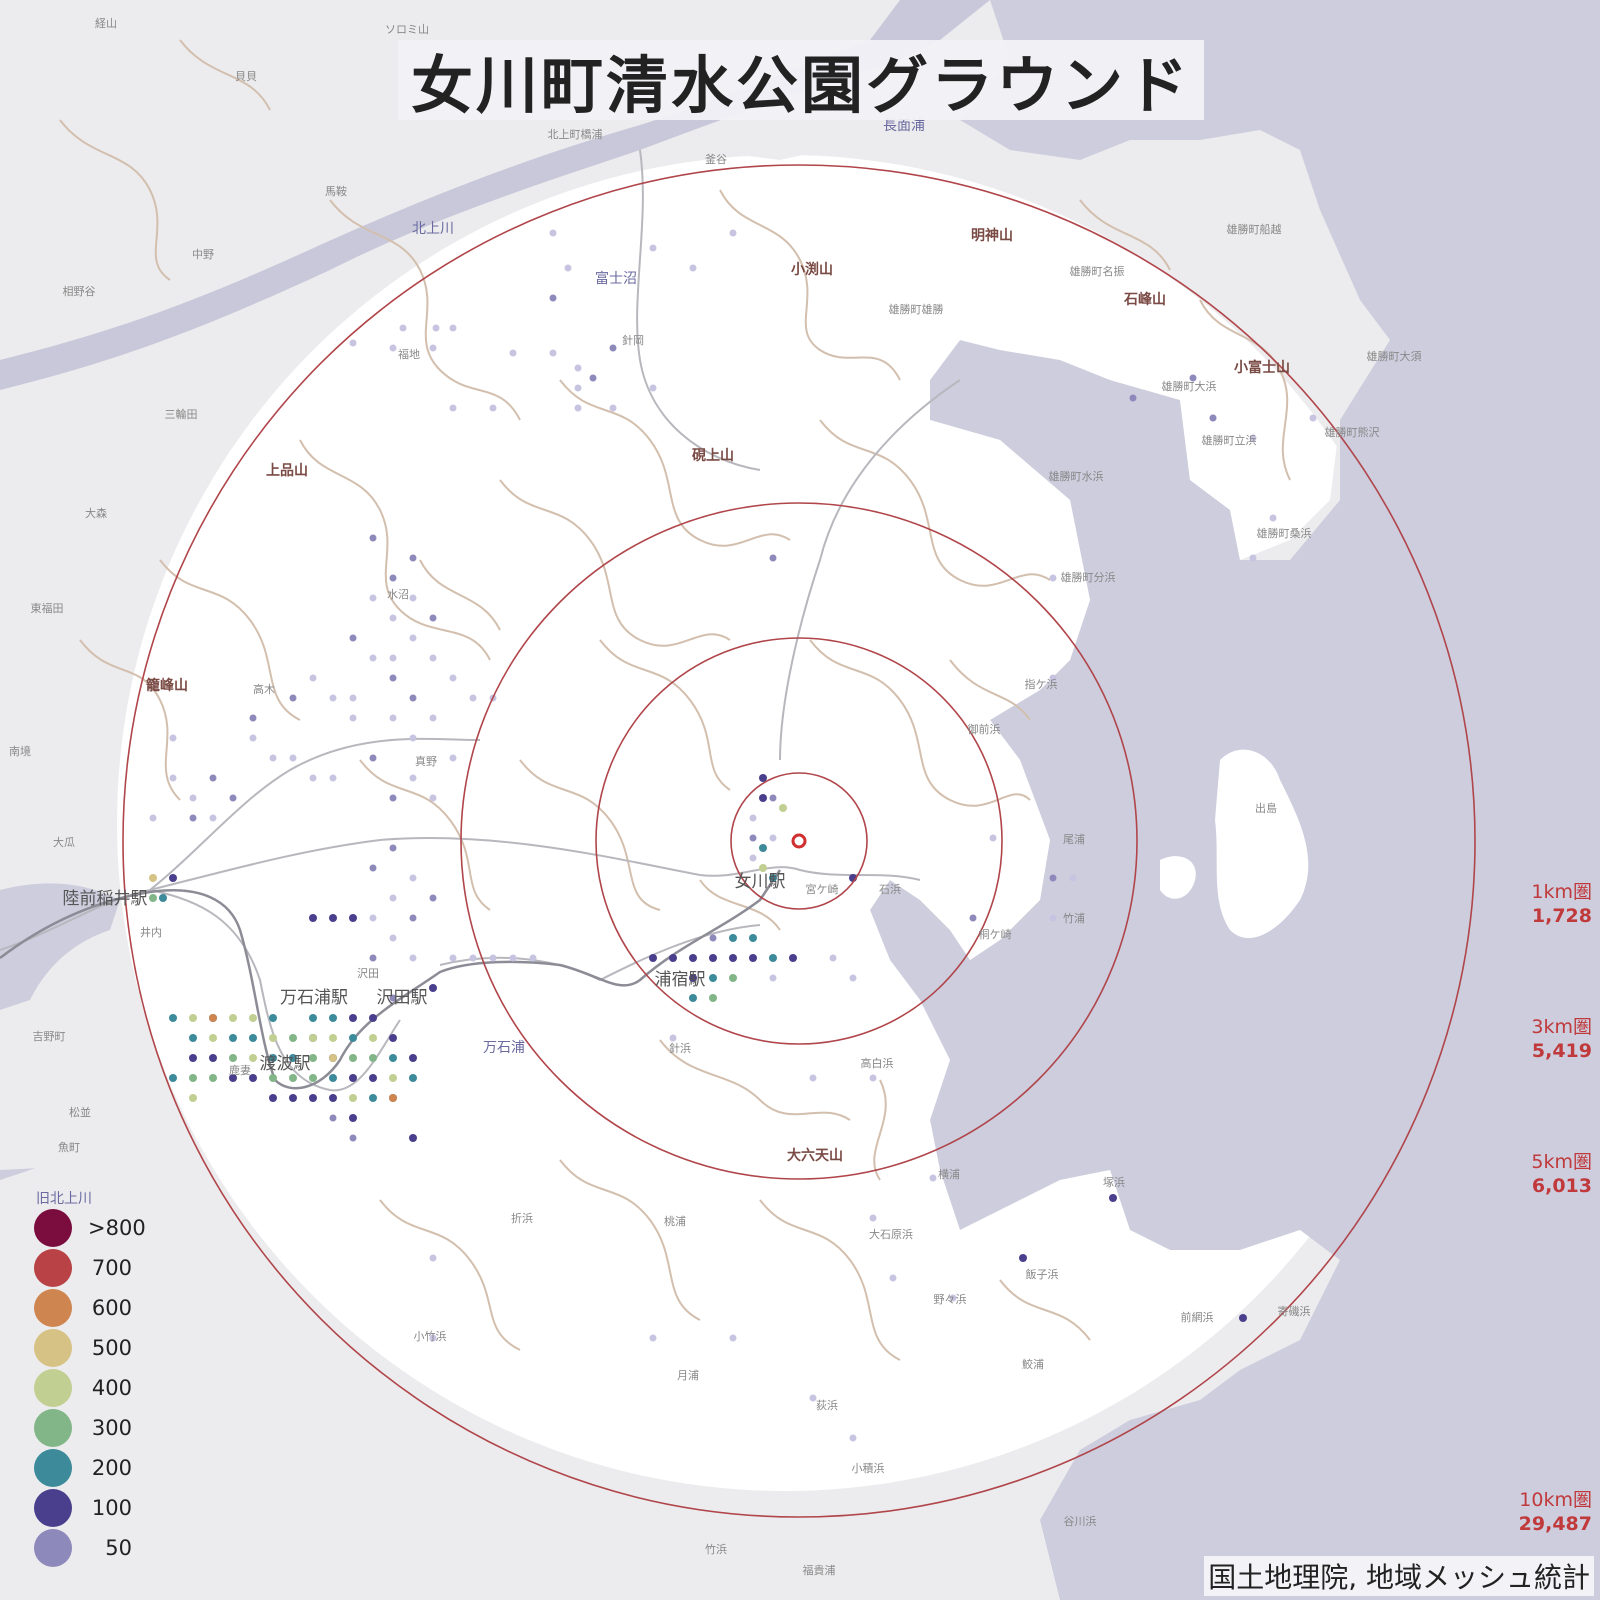 Image resolution: width=1600 pixels, height=1600 pixels. What do you see at coordinates (891, 1234) in the screenshot?
I see `place-label: 大石原浜` at bounding box center [891, 1234].